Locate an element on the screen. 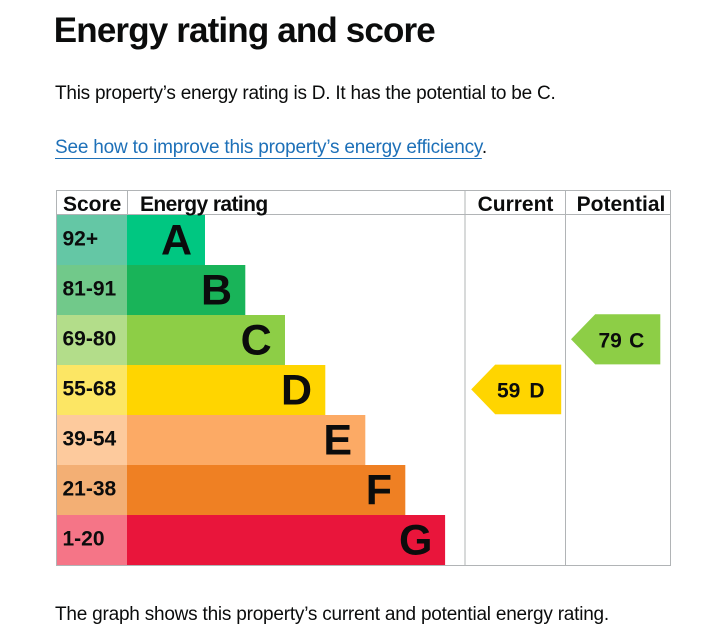  svg-text: 39-54 is located at coordinates (89, 439).